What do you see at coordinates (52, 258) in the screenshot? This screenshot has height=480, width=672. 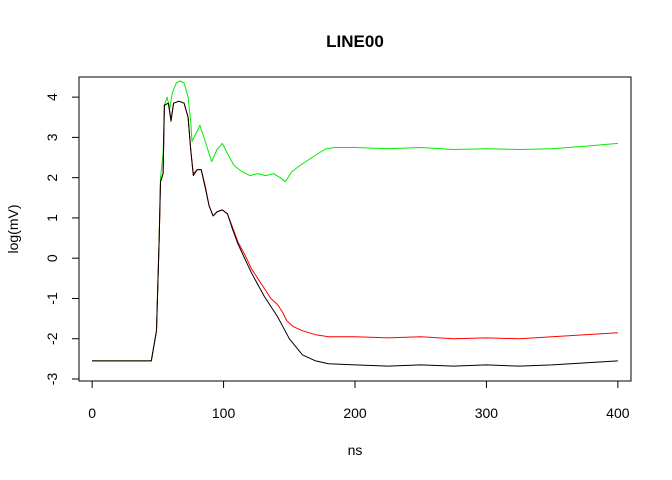 I see `y-tick-label-3: 0` at bounding box center [52, 258].